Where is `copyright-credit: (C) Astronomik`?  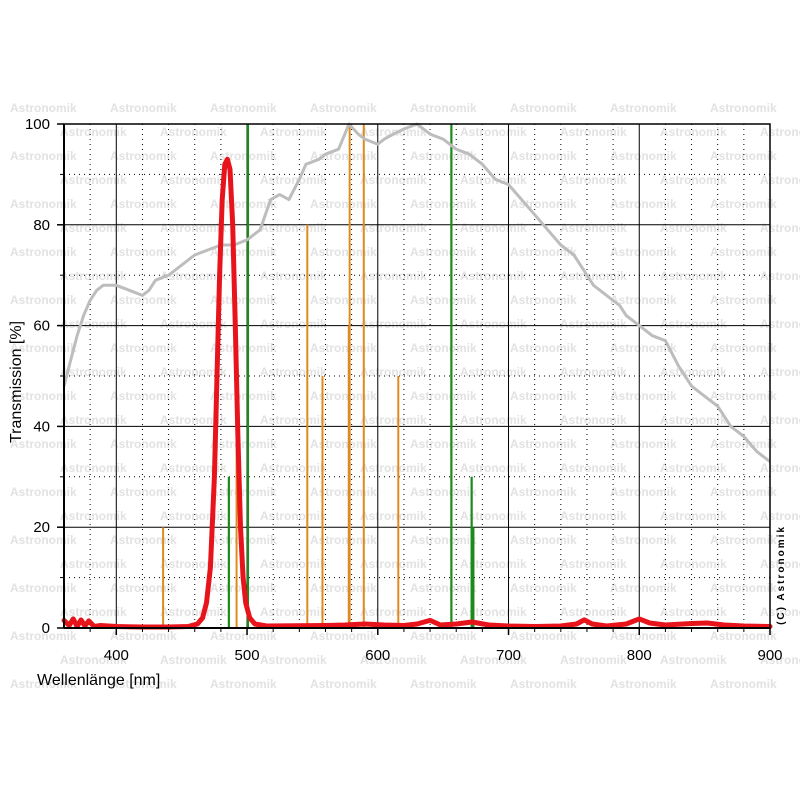
copyright-credit: (C) Astronomik is located at coordinates (781, 575).